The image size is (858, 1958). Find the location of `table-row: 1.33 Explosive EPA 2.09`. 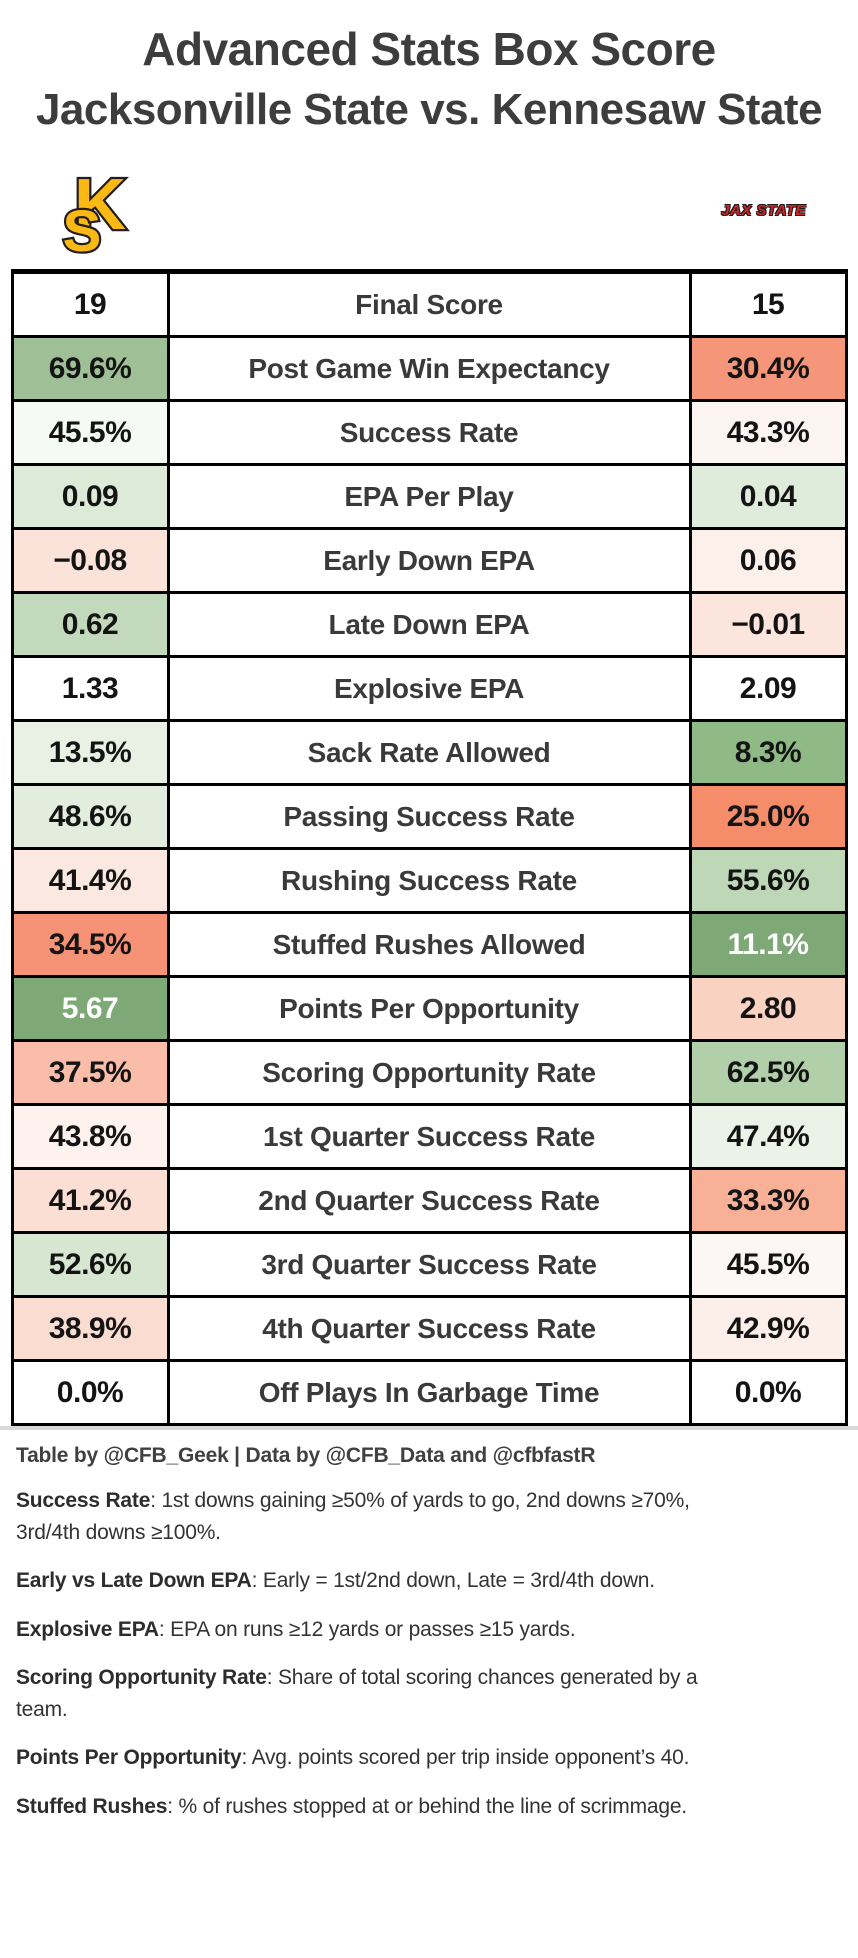

table-row: 1.33 Explosive EPA 2.09 is located at coordinates (429, 688).